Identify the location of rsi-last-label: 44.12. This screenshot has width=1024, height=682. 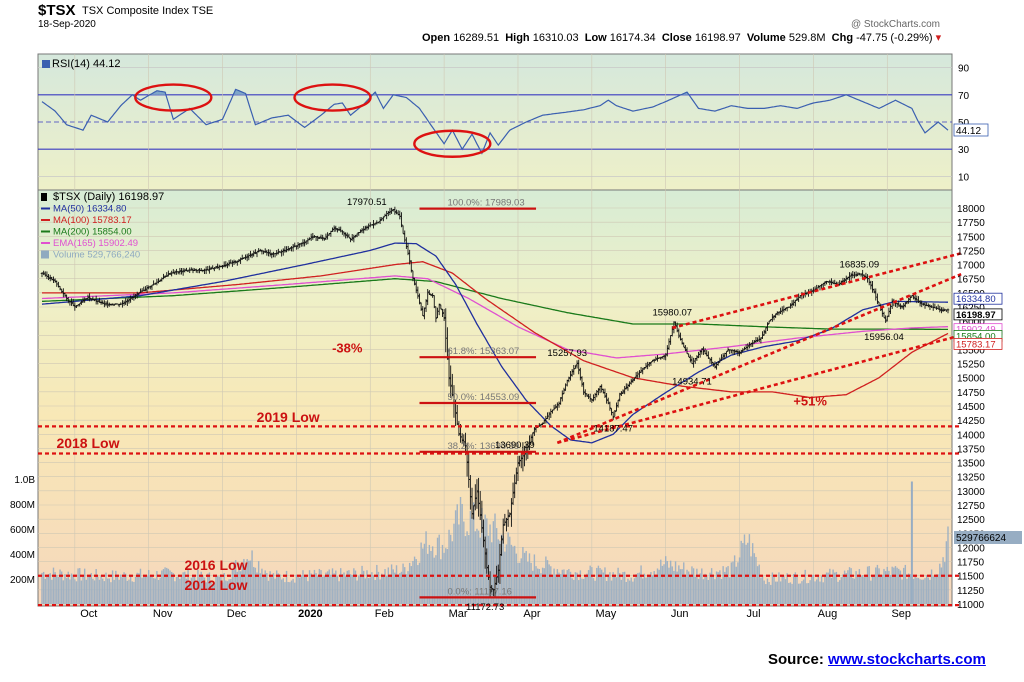
(968, 131).